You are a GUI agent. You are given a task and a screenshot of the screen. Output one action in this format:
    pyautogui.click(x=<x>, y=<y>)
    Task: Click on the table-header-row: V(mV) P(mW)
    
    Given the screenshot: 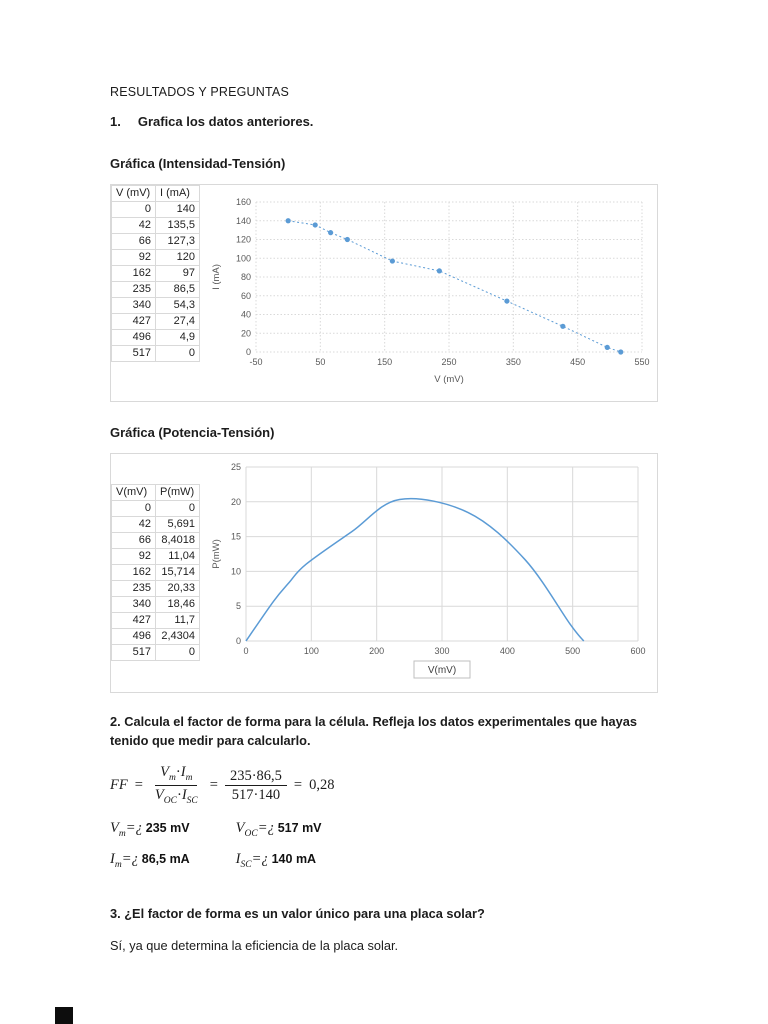 What is the action you would take?
    pyautogui.click(x=155, y=492)
    